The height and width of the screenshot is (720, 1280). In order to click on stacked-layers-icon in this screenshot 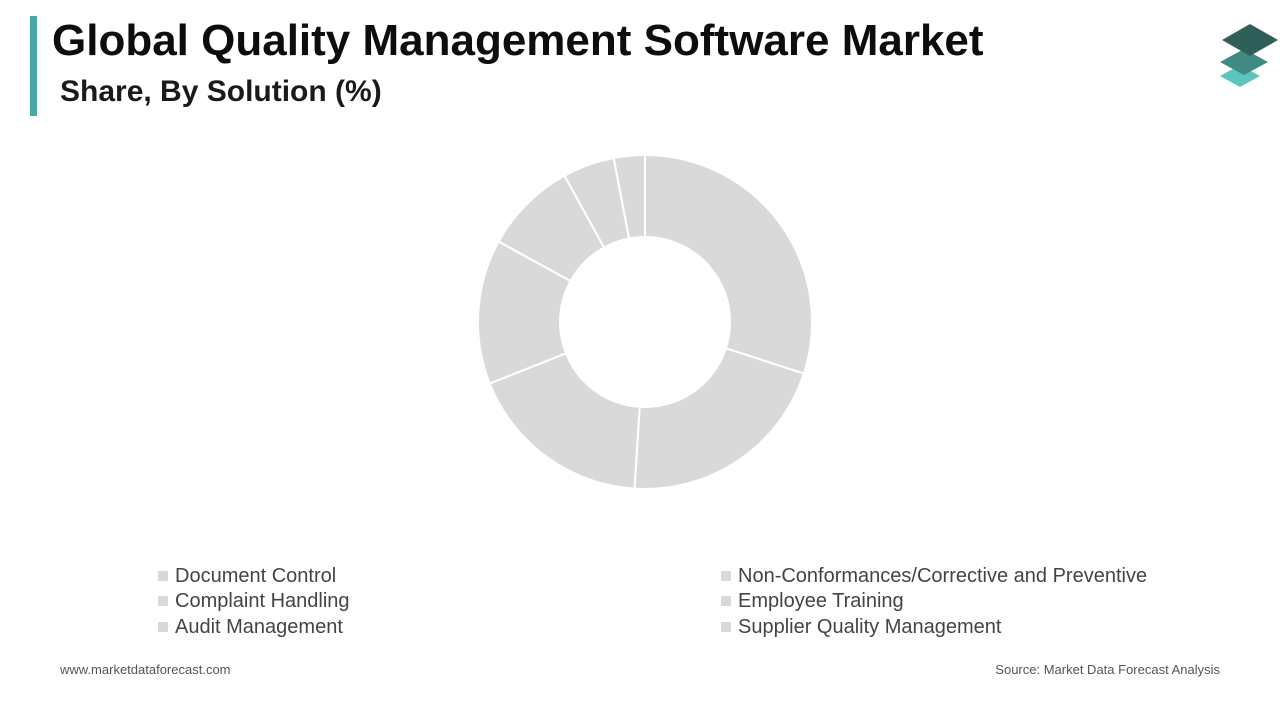, I will do `click(1249, 55)`.